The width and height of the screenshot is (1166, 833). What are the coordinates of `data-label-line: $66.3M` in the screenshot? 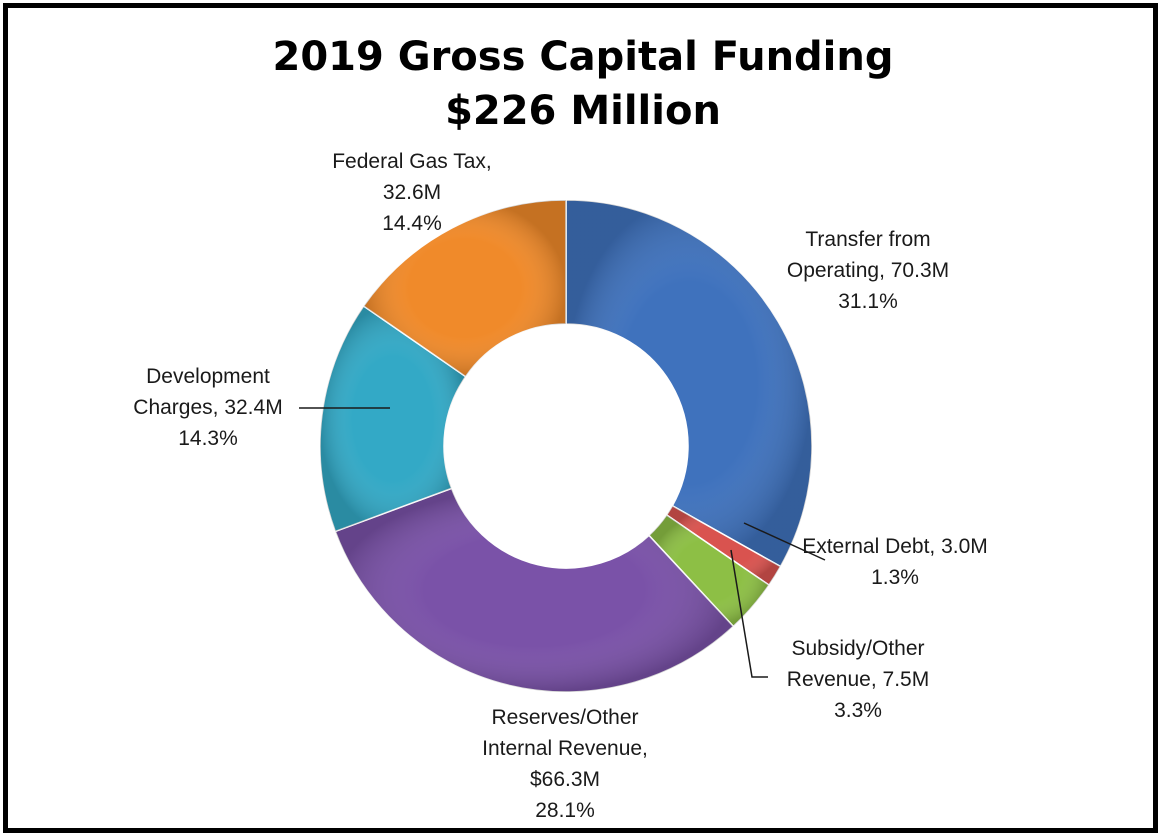 It's located at (565, 779).